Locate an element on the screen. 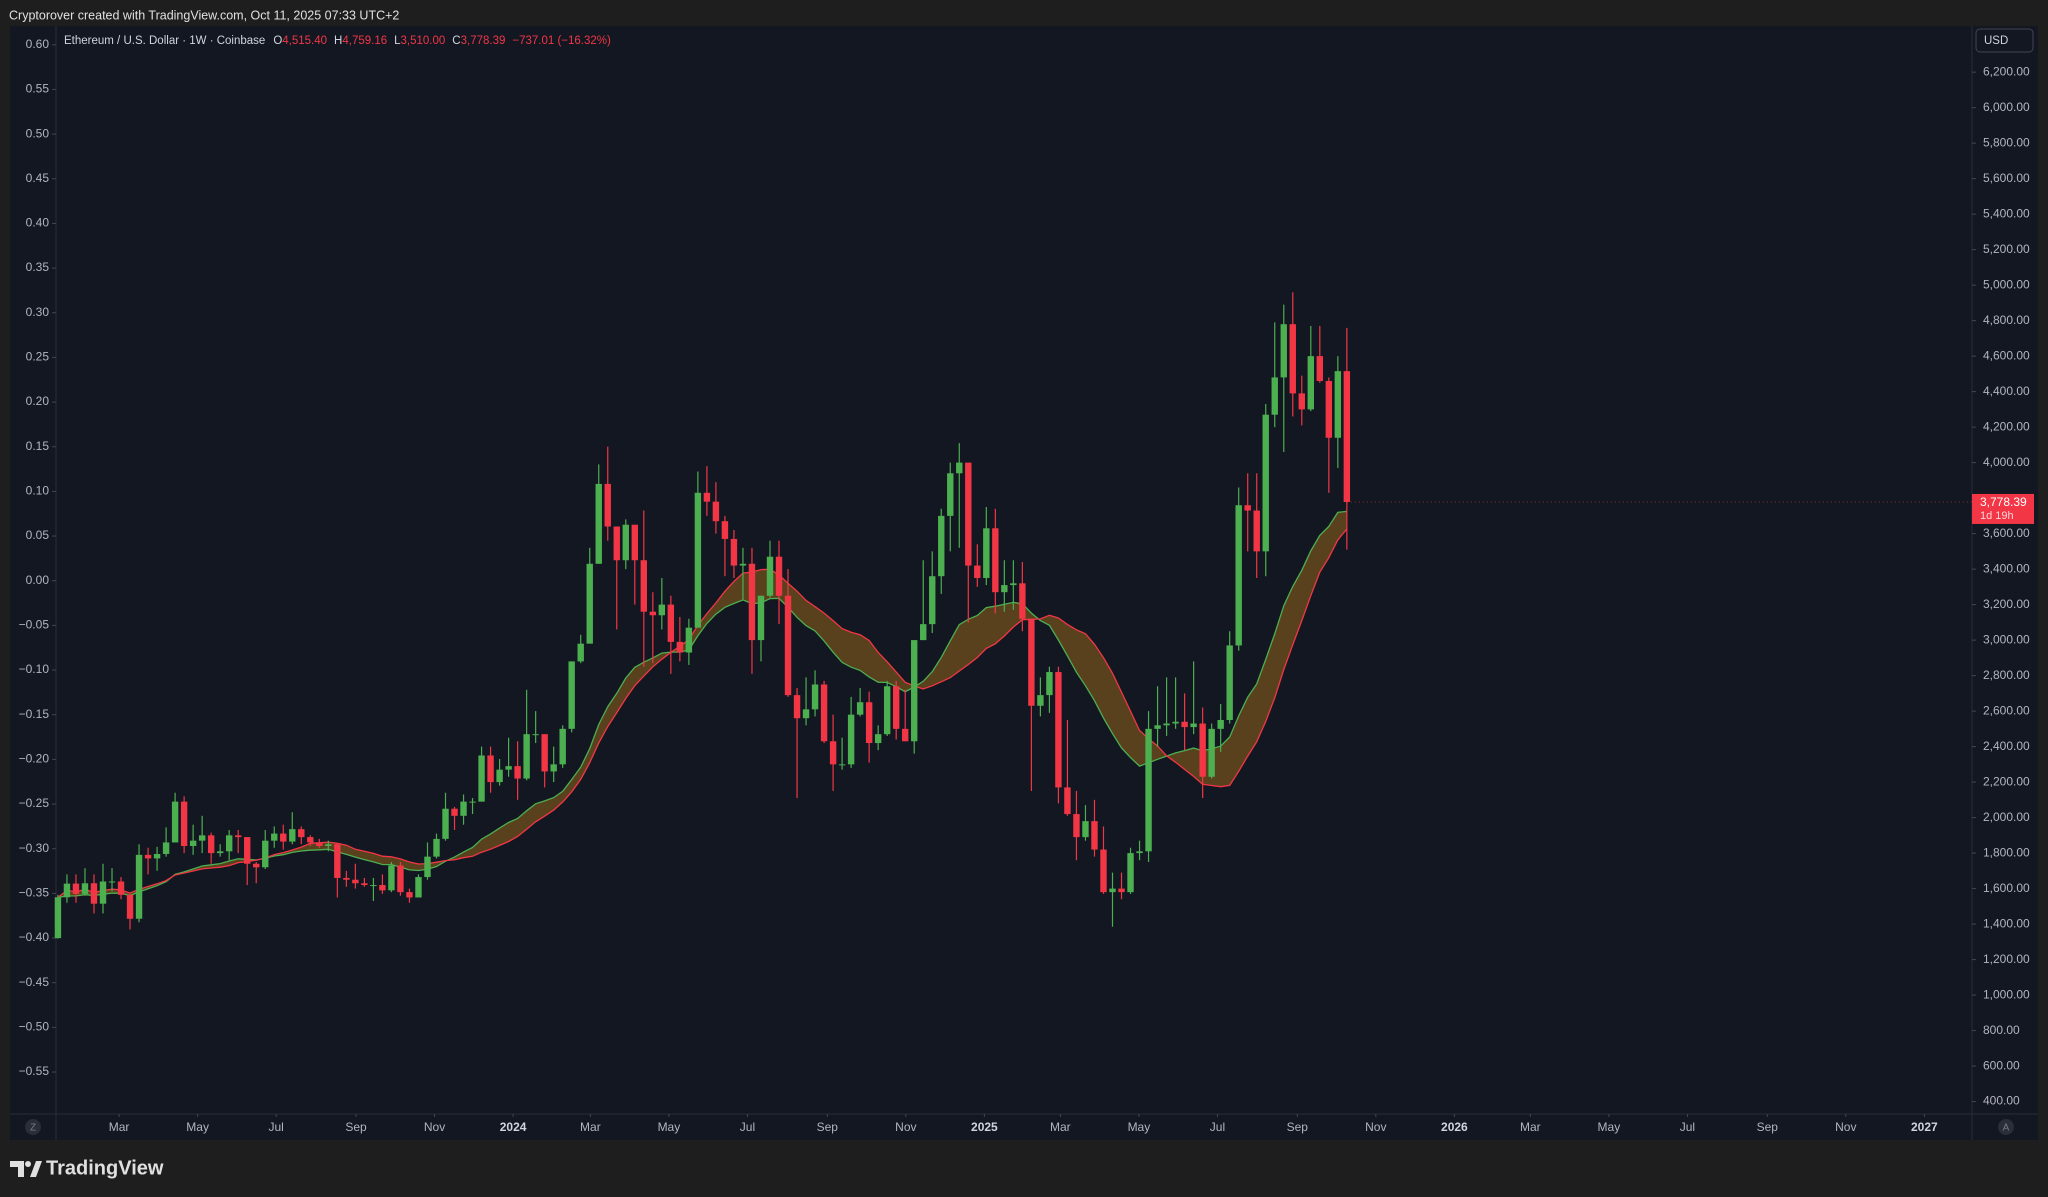 The width and height of the screenshot is (2048, 1197). y2-tick-label: −0.05 is located at coordinates (34, 625).